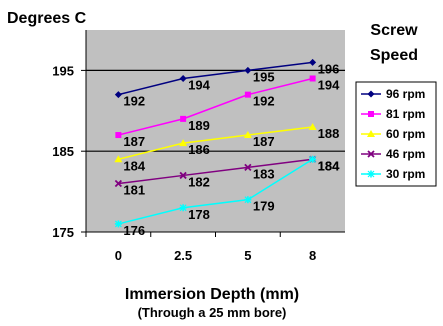  What do you see at coordinates (264, 206) in the screenshot?
I see `data-label: 179` at bounding box center [264, 206].